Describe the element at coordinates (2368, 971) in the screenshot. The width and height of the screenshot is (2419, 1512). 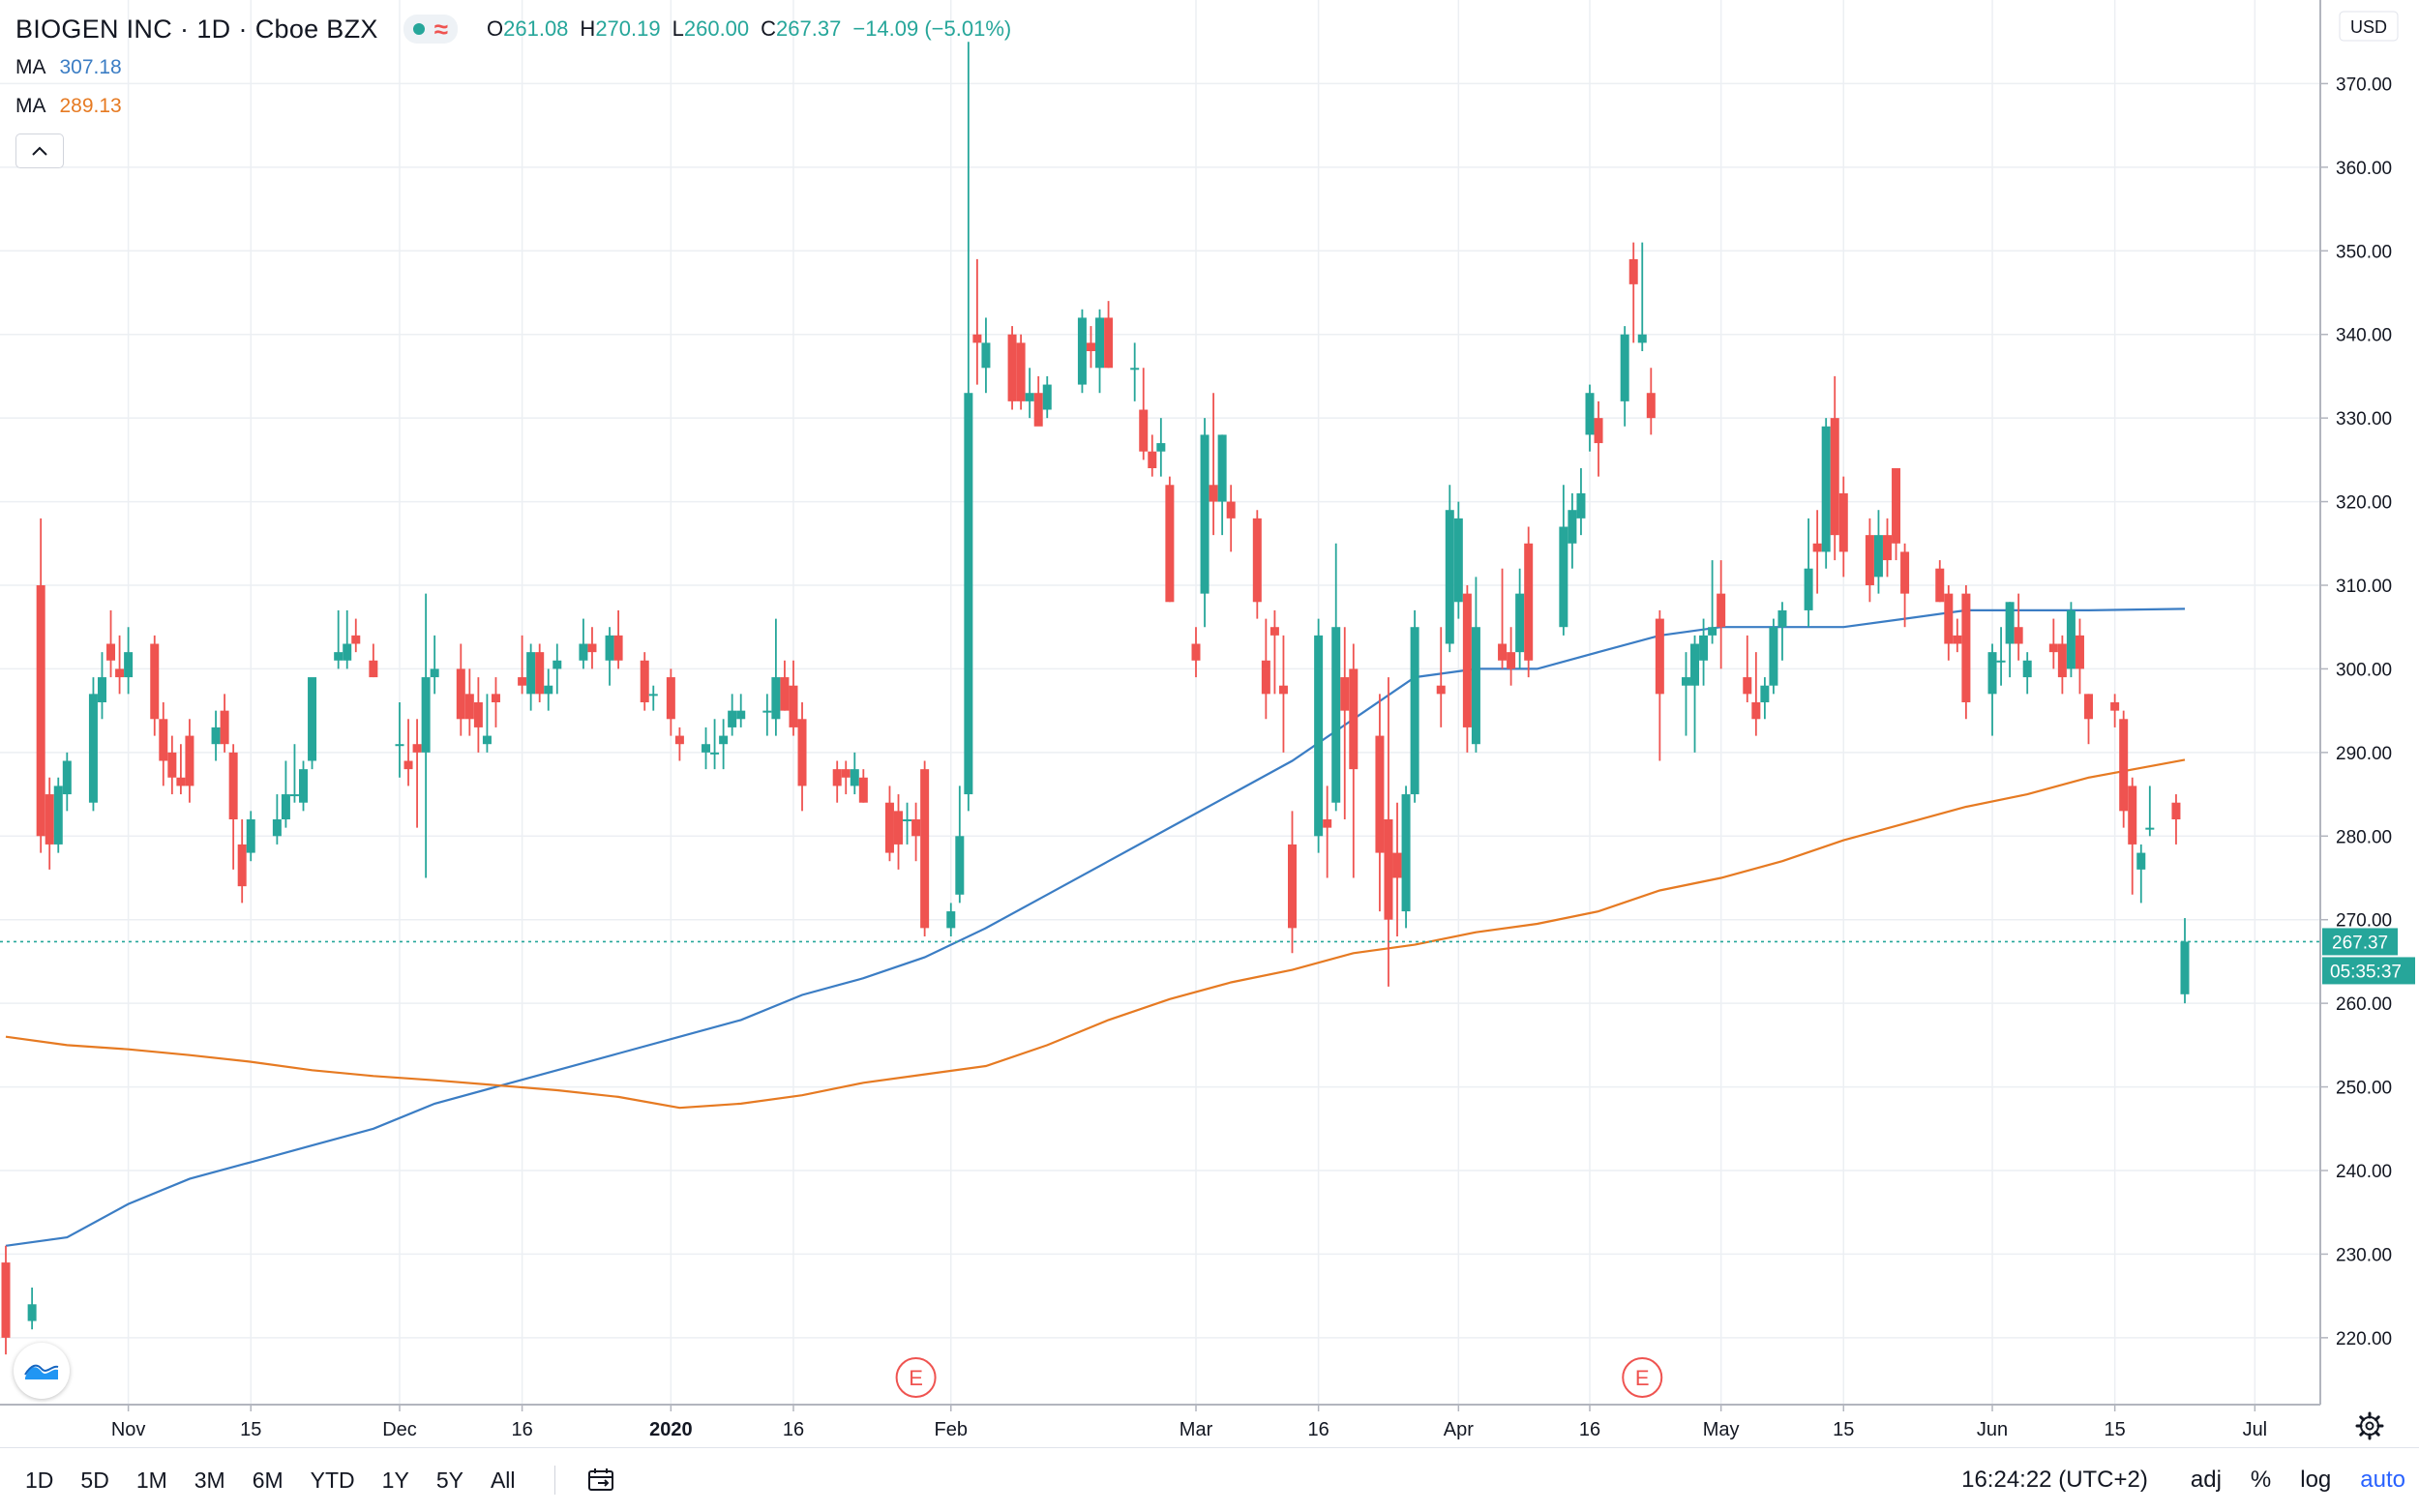
I see `bar-countdown-tag: 05:35:37` at that location.